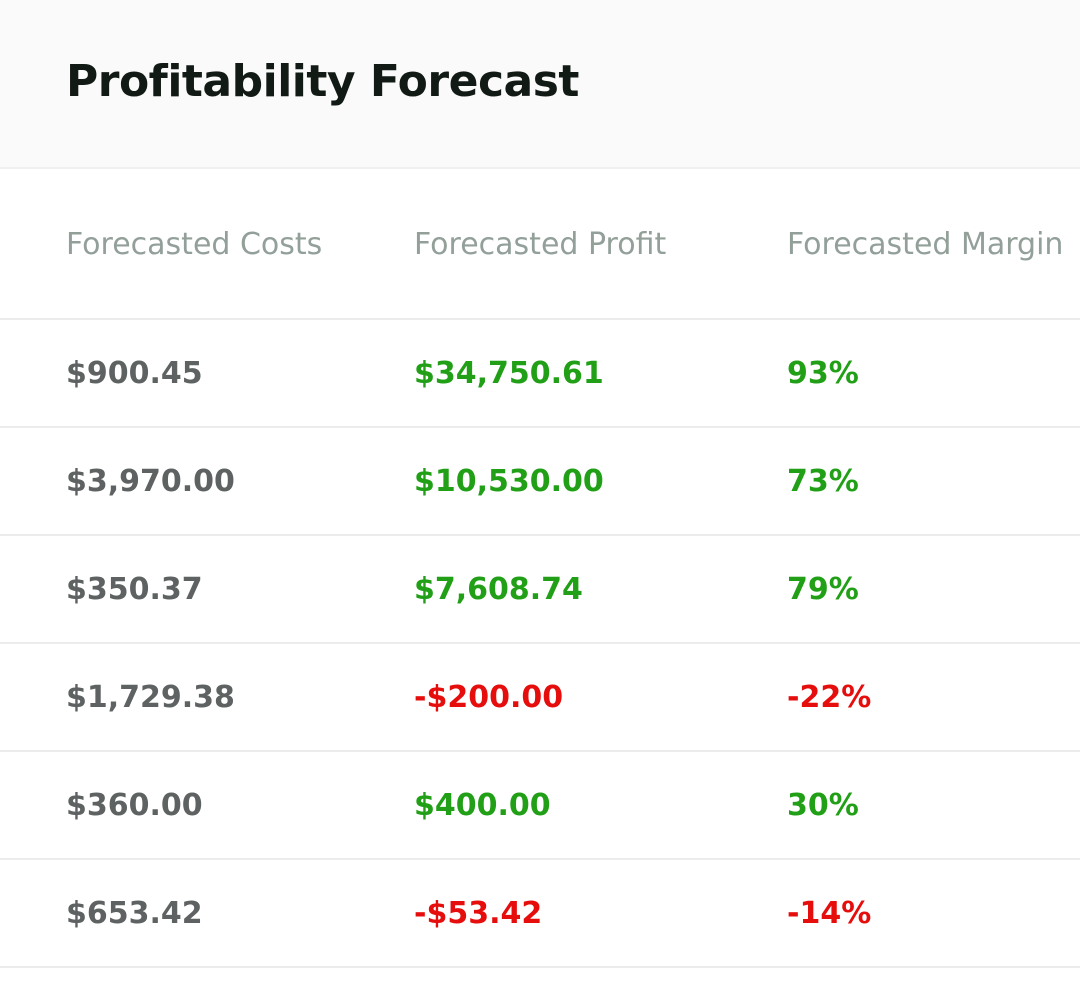  What do you see at coordinates (134, 589) in the screenshot?
I see `cost-cell: $350.37` at bounding box center [134, 589].